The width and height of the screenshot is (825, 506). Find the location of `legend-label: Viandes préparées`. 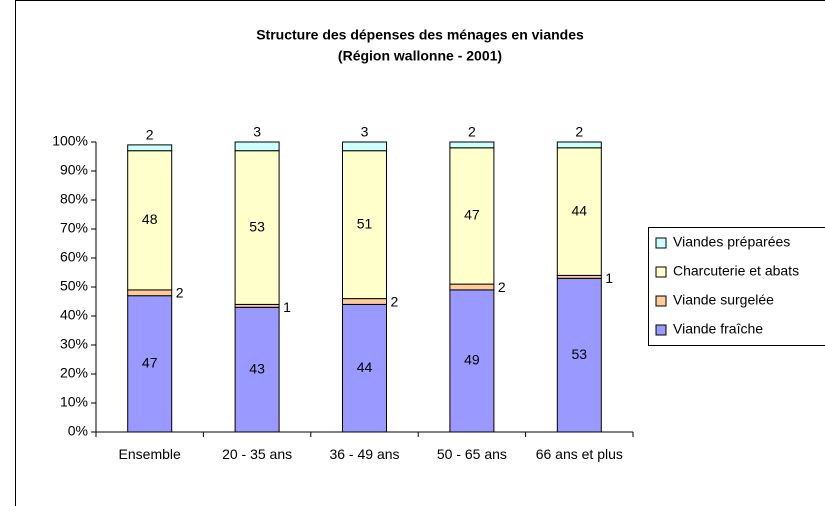

legend-label: Viandes préparées is located at coordinates (731, 242).